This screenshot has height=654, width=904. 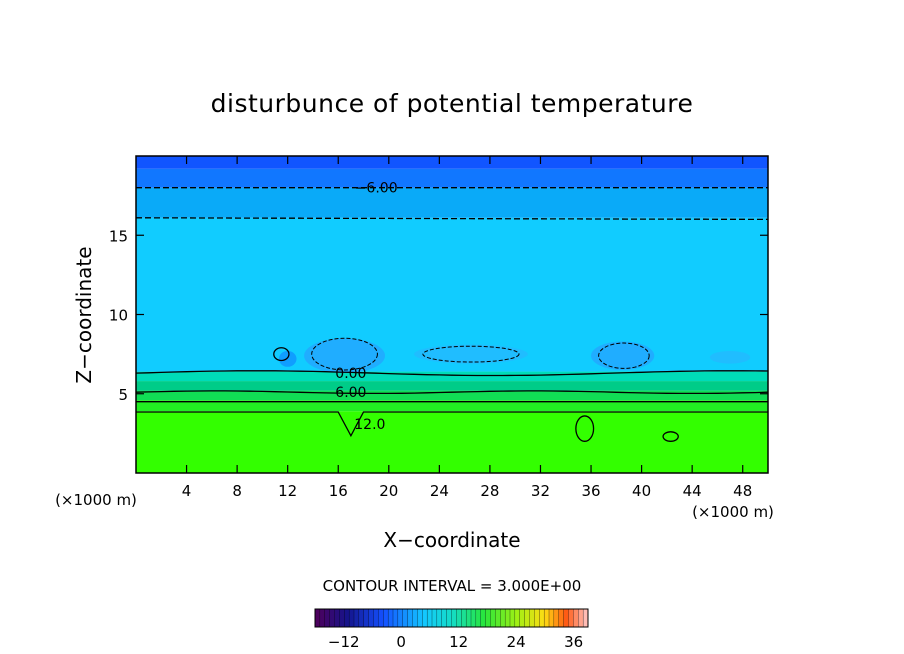 What do you see at coordinates (451, 629) in the screenshot?
I see `colorbar: −12 0 12 24 36` at bounding box center [451, 629].